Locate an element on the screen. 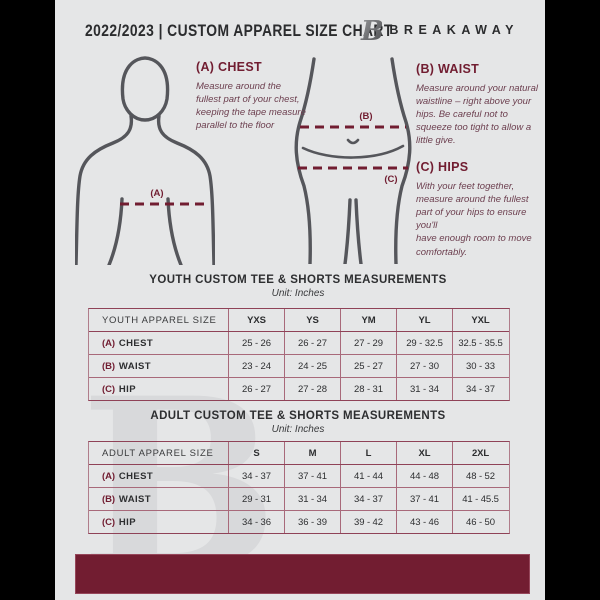 The height and width of the screenshot is (600, 600). youth-table-title: YOUTH CUSTOM TEE & SHORTS MEASUREMENTS is located at coordinates (298, 280).